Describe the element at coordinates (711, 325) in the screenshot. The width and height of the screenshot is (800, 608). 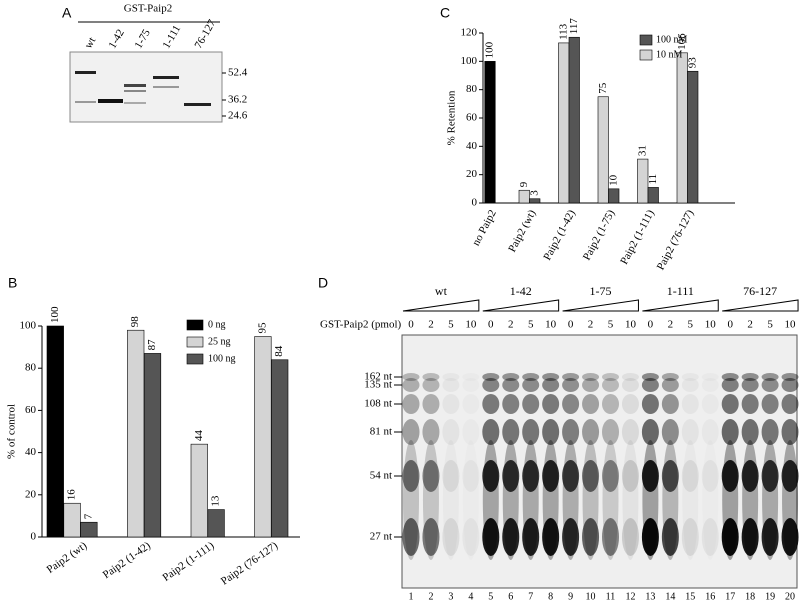
I see `amount-label: 10` at that location.